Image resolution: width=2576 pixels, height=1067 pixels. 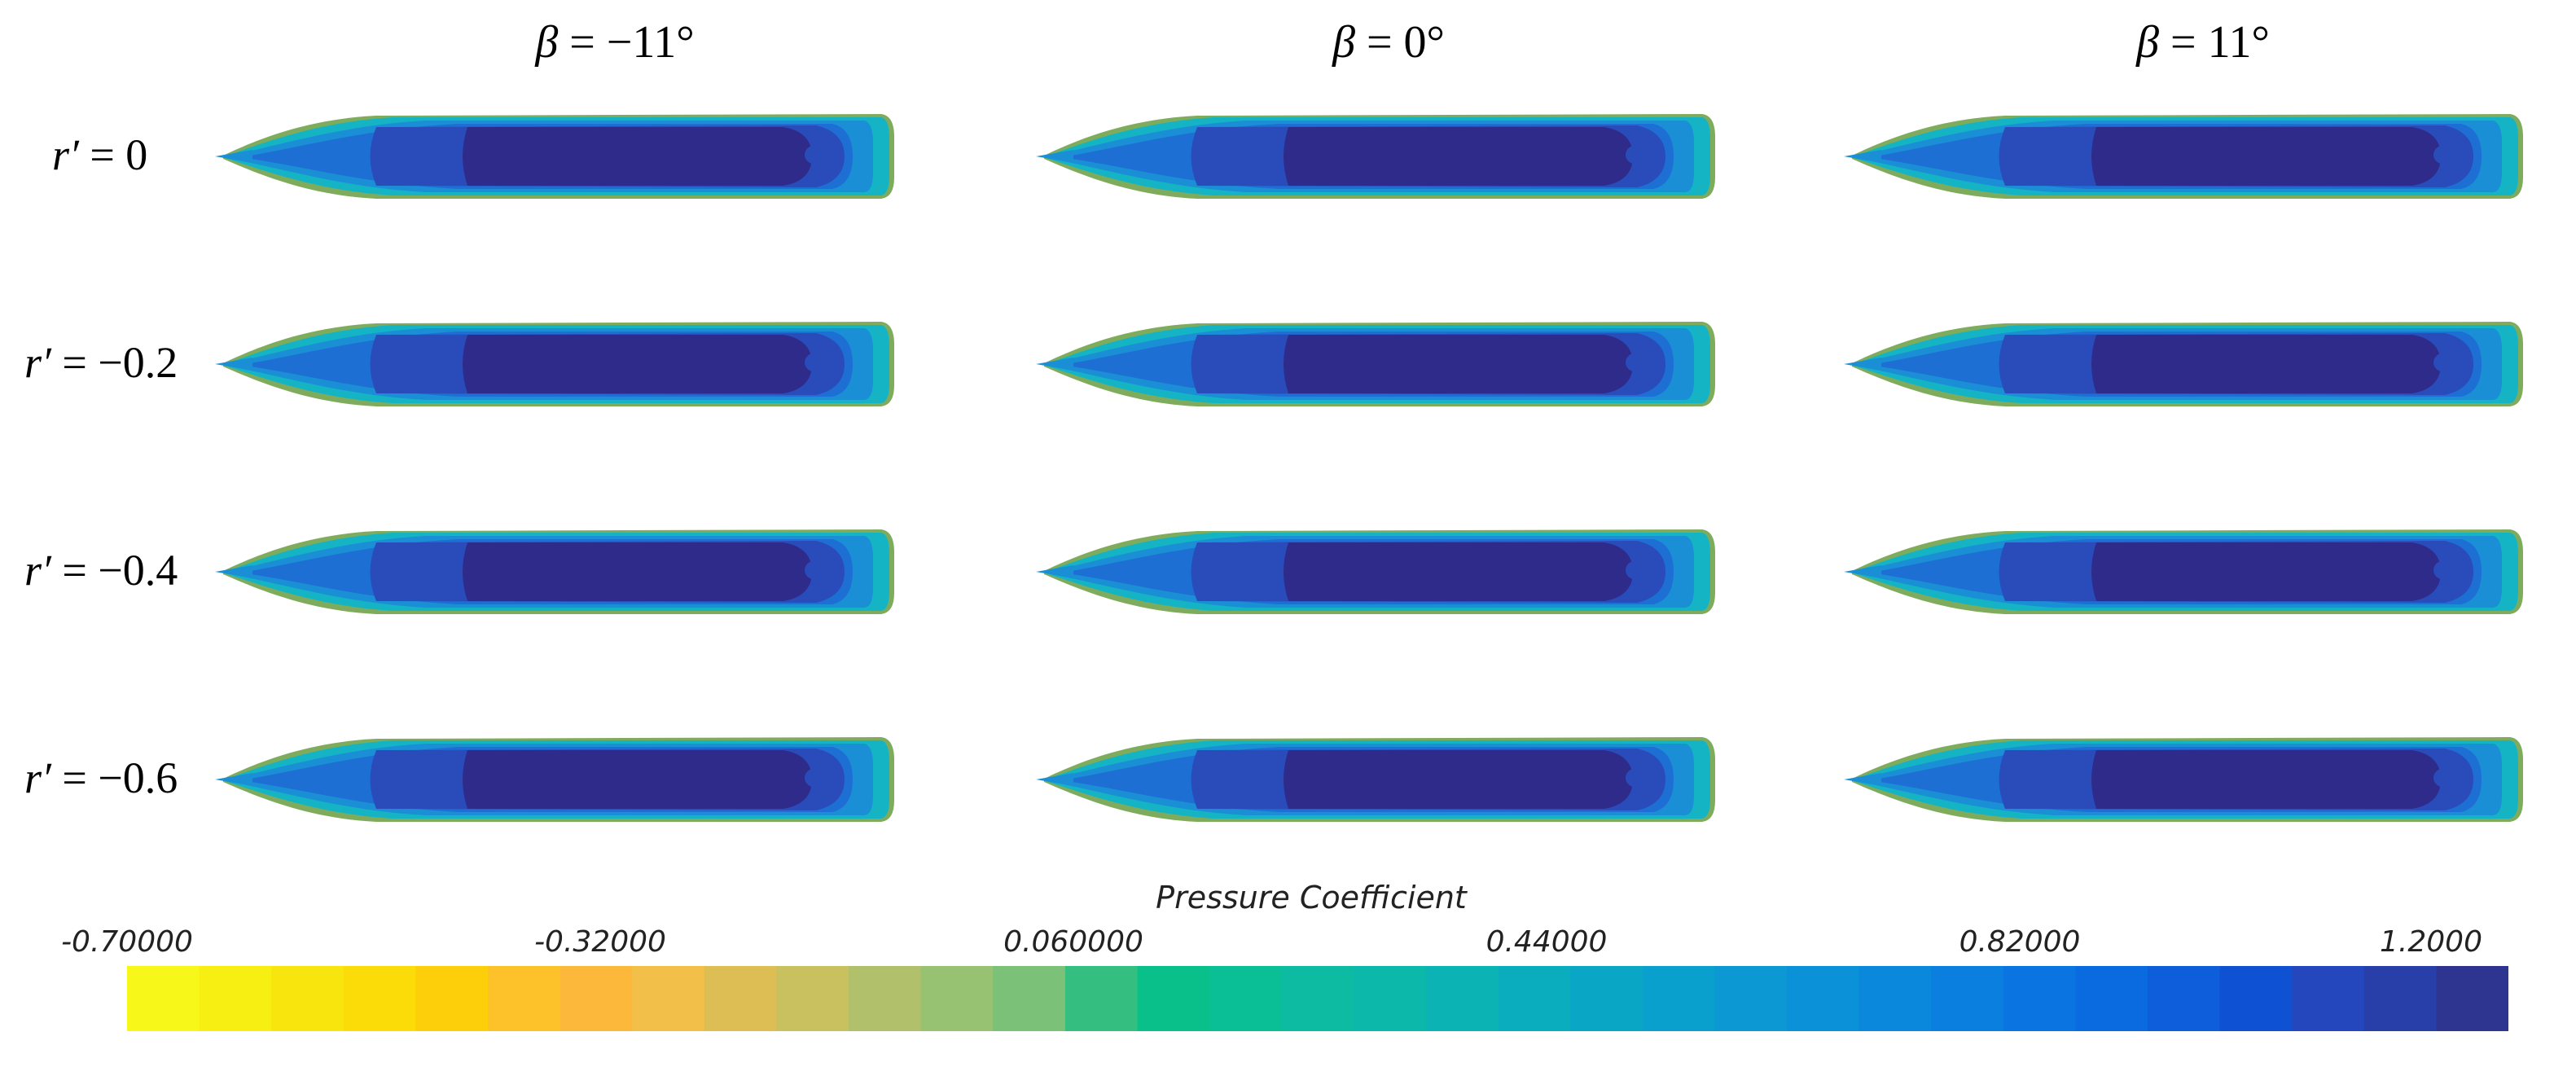 I want to click on colorbar-tick-label: -0.32000, so click(x=600, y=942).